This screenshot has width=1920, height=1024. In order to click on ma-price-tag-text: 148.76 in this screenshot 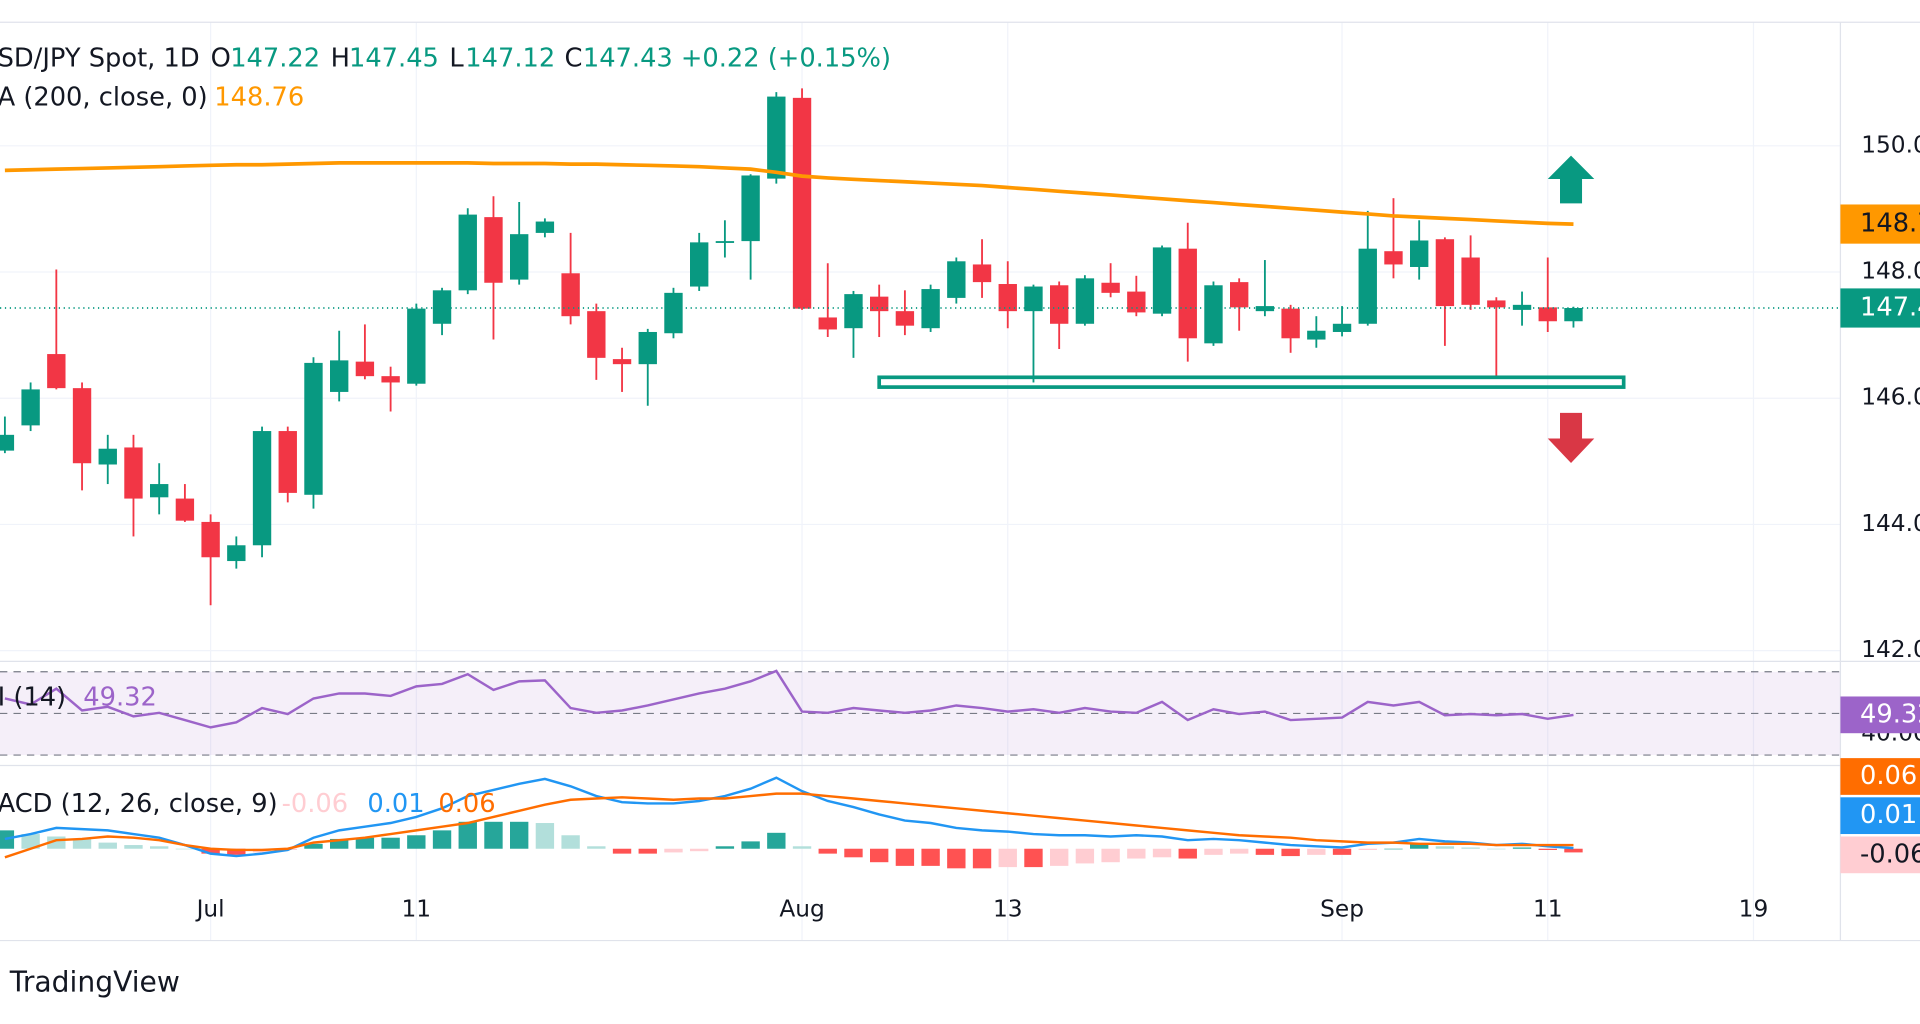, I will do `click(1890, 224)`.